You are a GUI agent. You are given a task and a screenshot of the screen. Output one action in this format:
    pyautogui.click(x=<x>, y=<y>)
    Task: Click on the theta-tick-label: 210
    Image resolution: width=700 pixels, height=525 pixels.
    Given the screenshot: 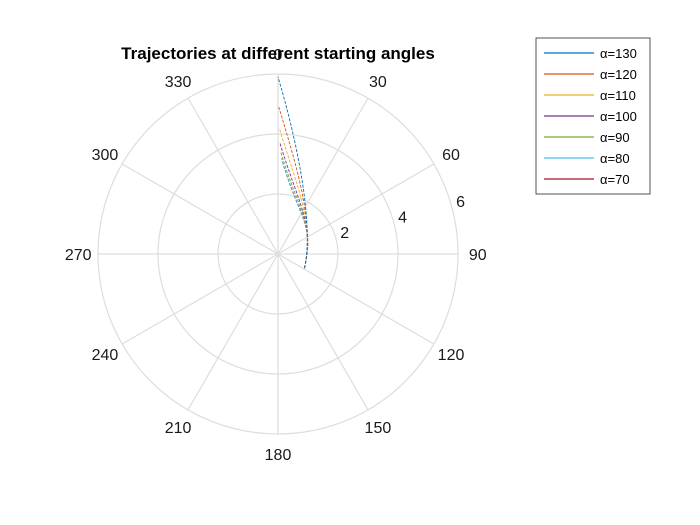 What is the action you would take?
    pyautogui.click(x=178, y=428)
    